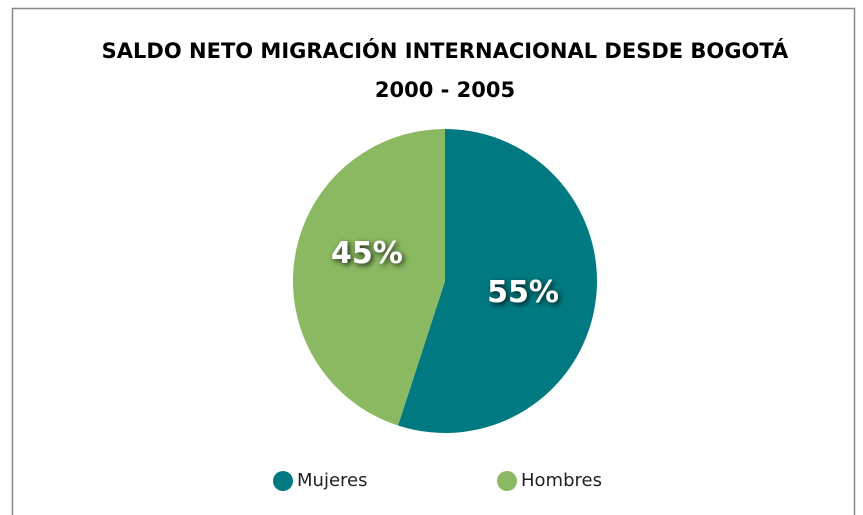  Describe the element at coordinates (523, 292) in the screenshot. I see `data-label: 55%` at that location.